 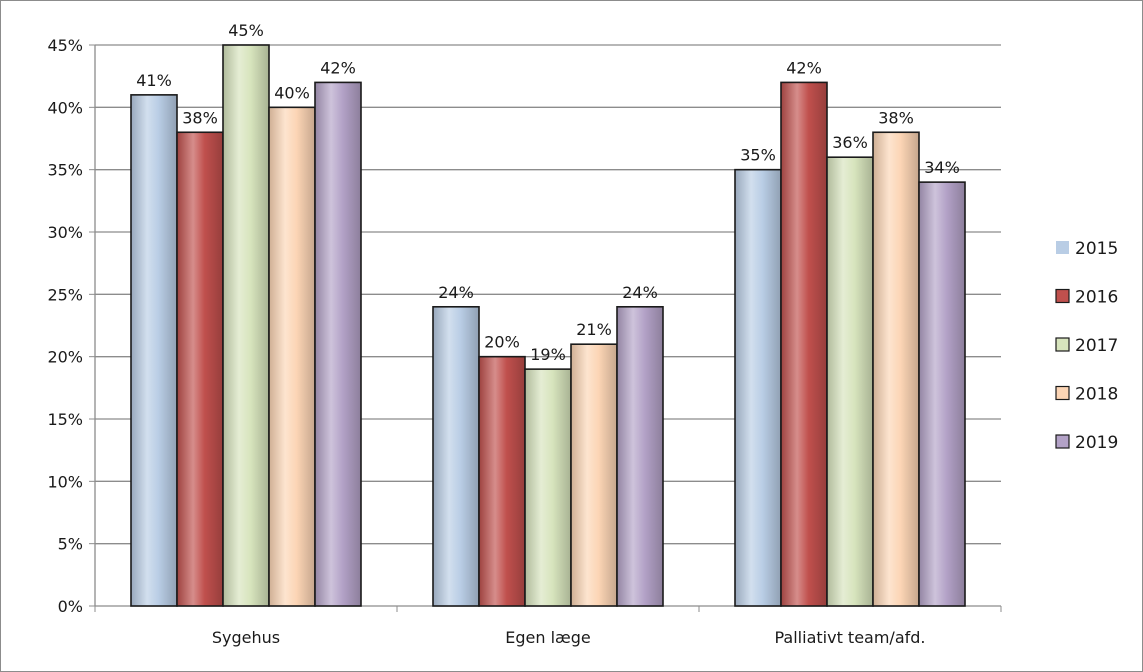 I want to click on data-label: 34%, so click(x=942, y=167).